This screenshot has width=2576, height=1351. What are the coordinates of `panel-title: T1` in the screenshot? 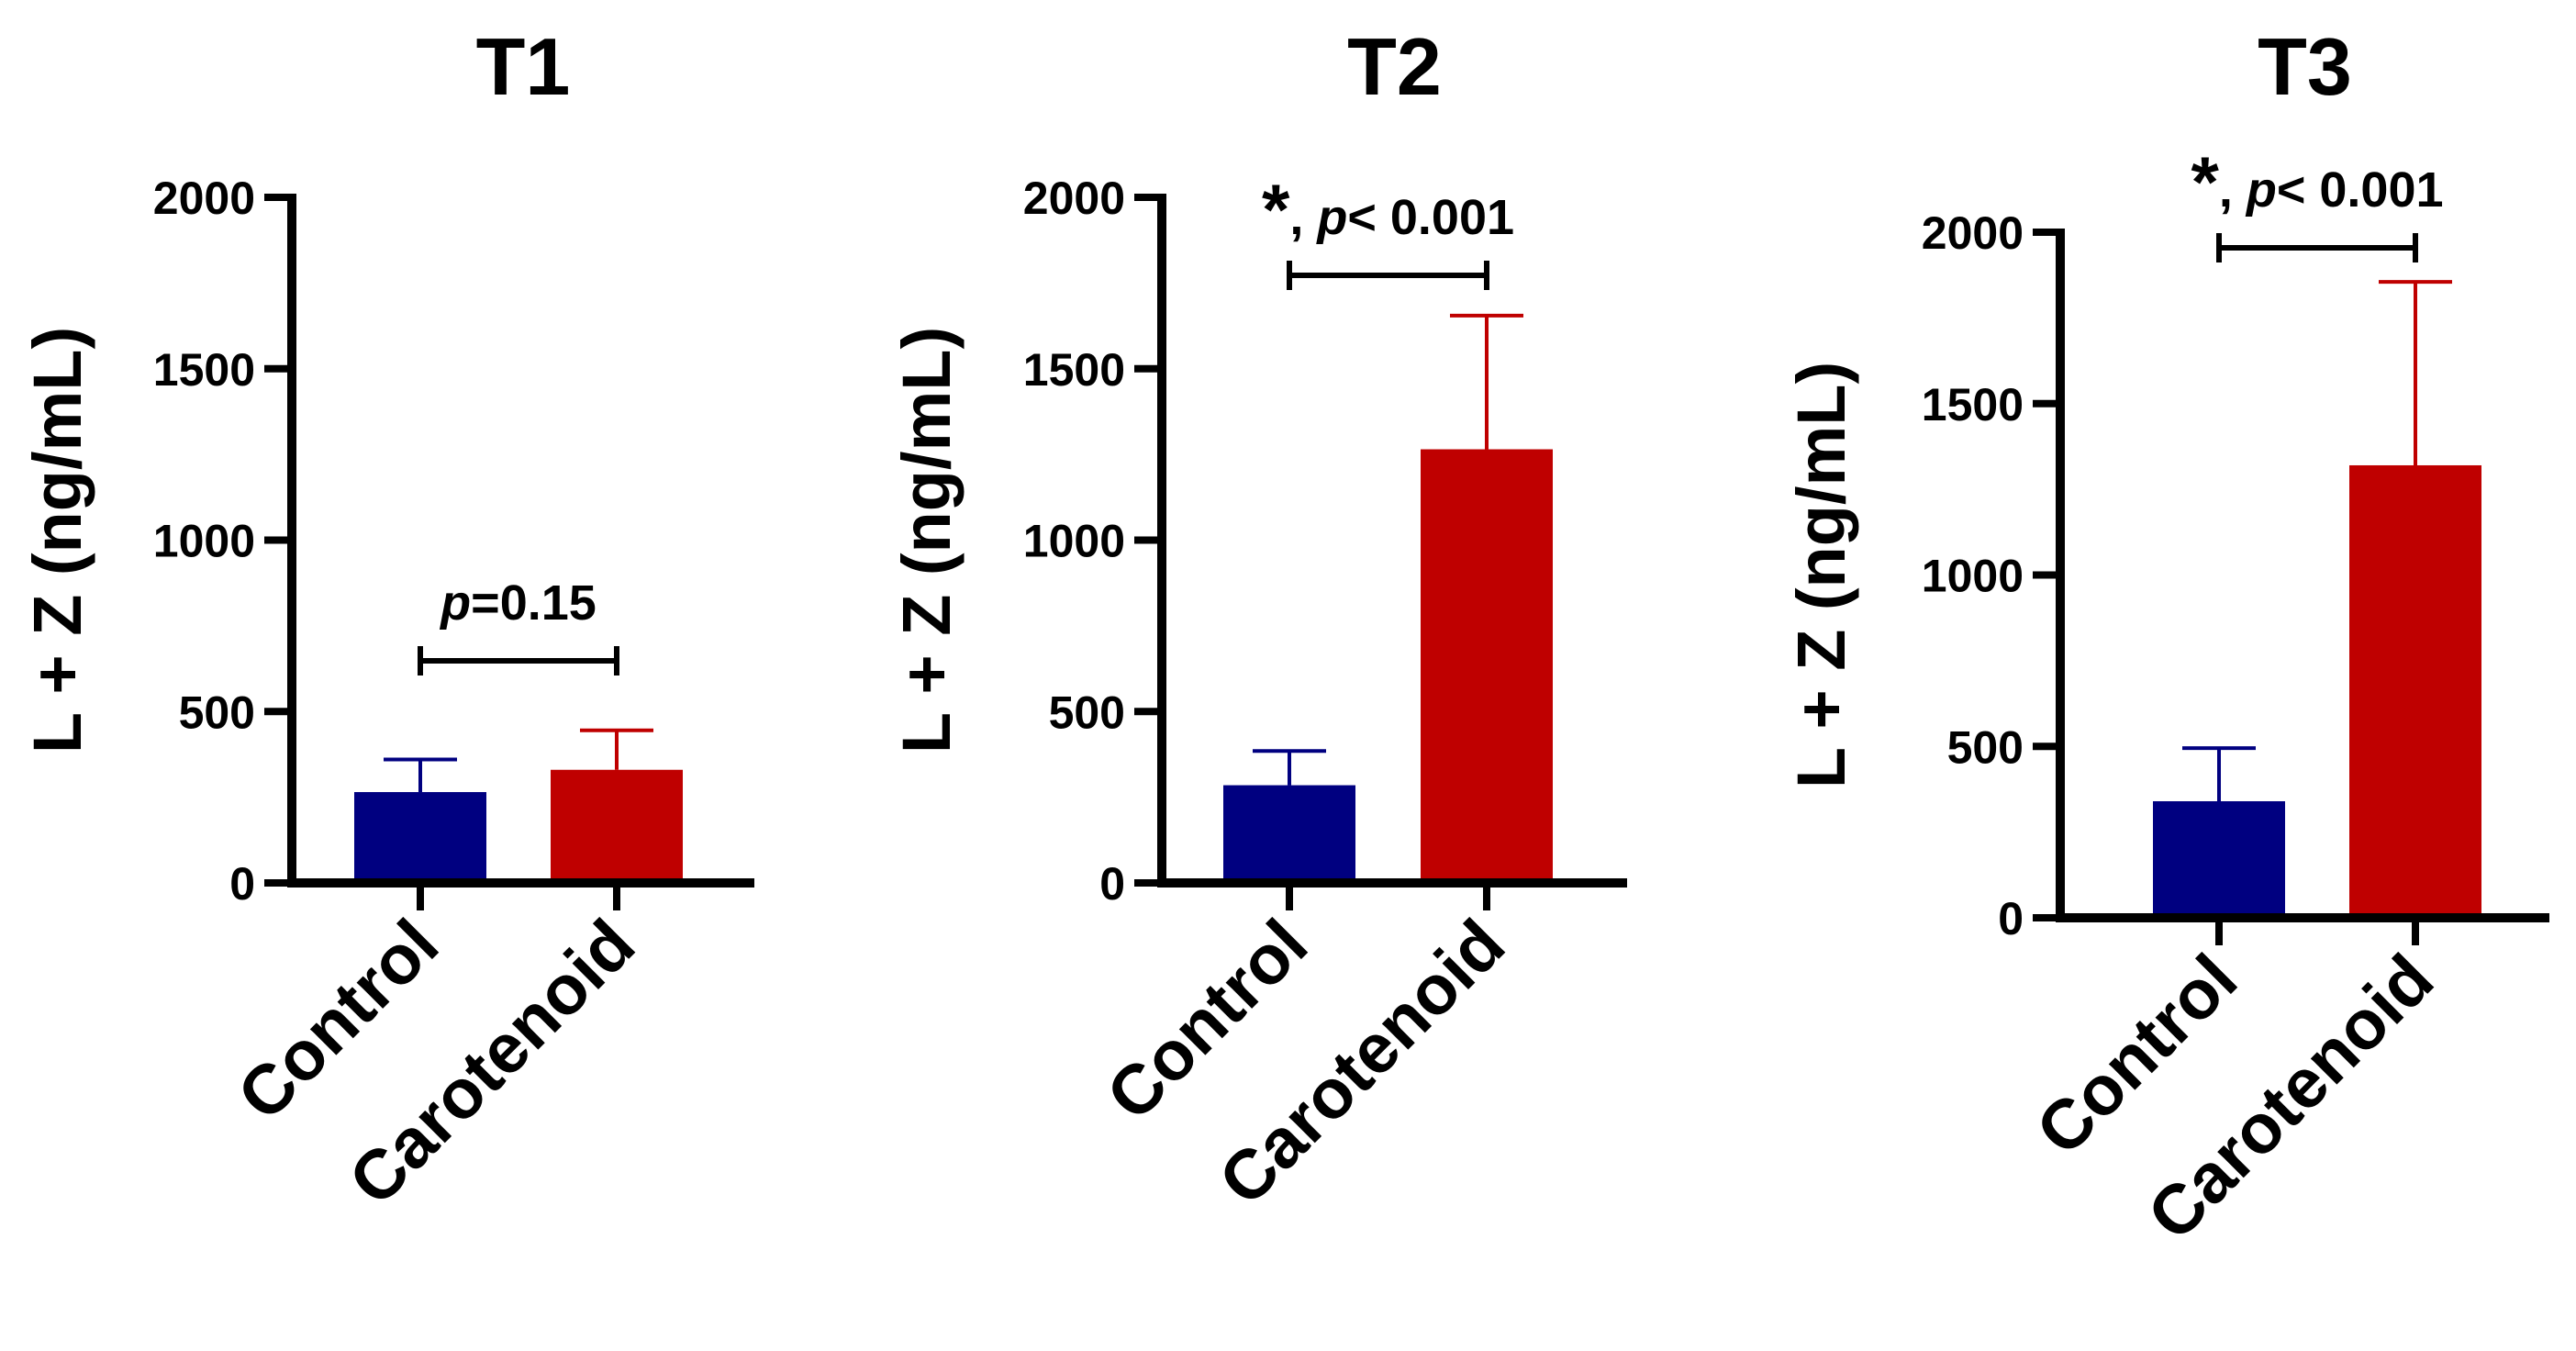 It's located at (523, 66).